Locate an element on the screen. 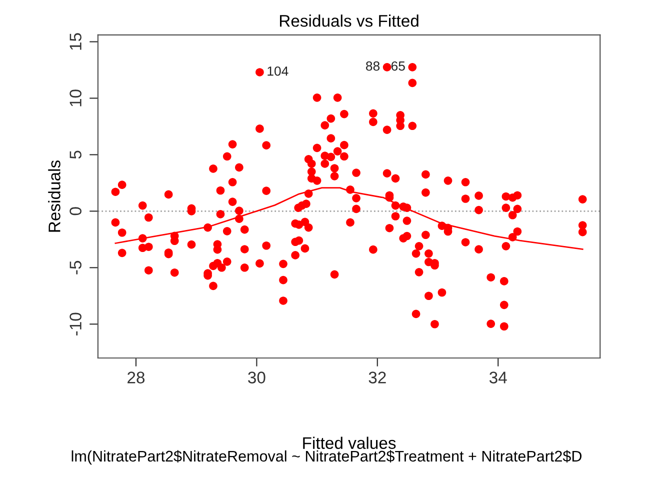  y-tick-label: -10 is located at coordinates (76, 324).